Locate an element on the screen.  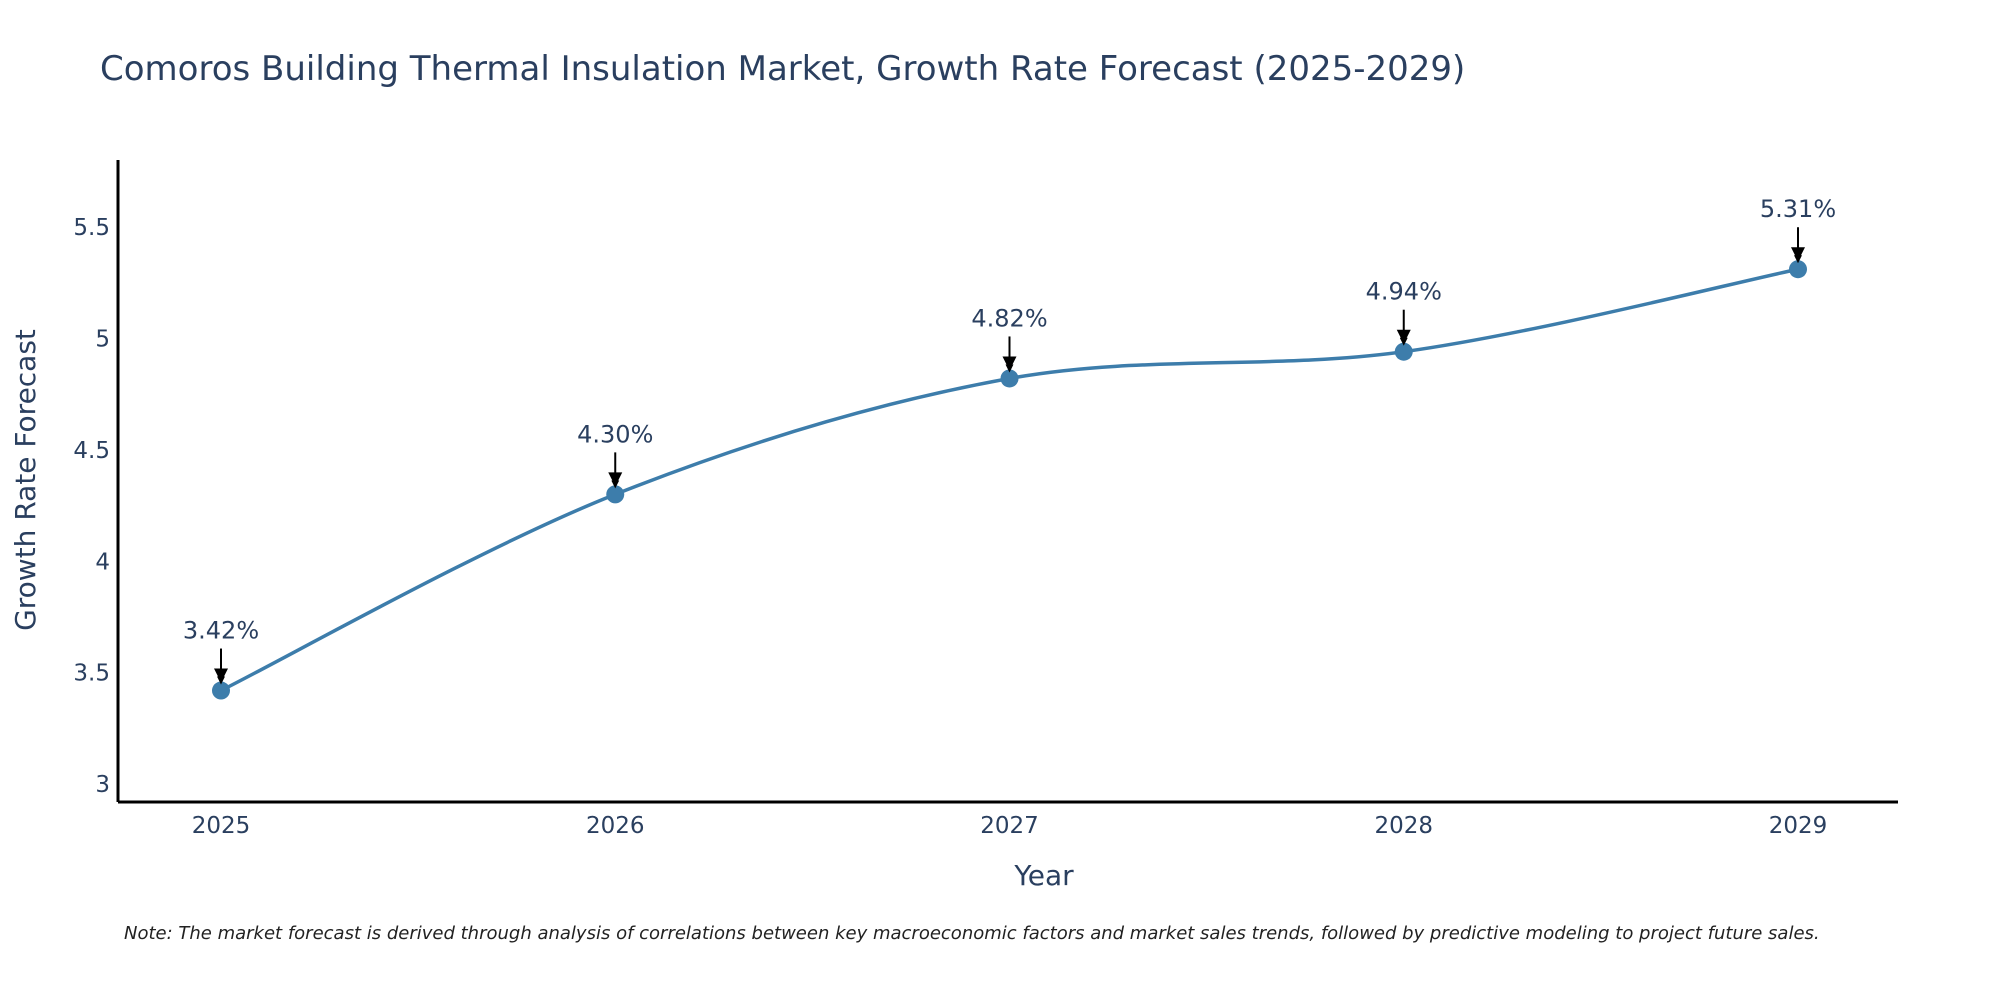
x-tick-label: 2028 is located at coordinates (1403, 826).